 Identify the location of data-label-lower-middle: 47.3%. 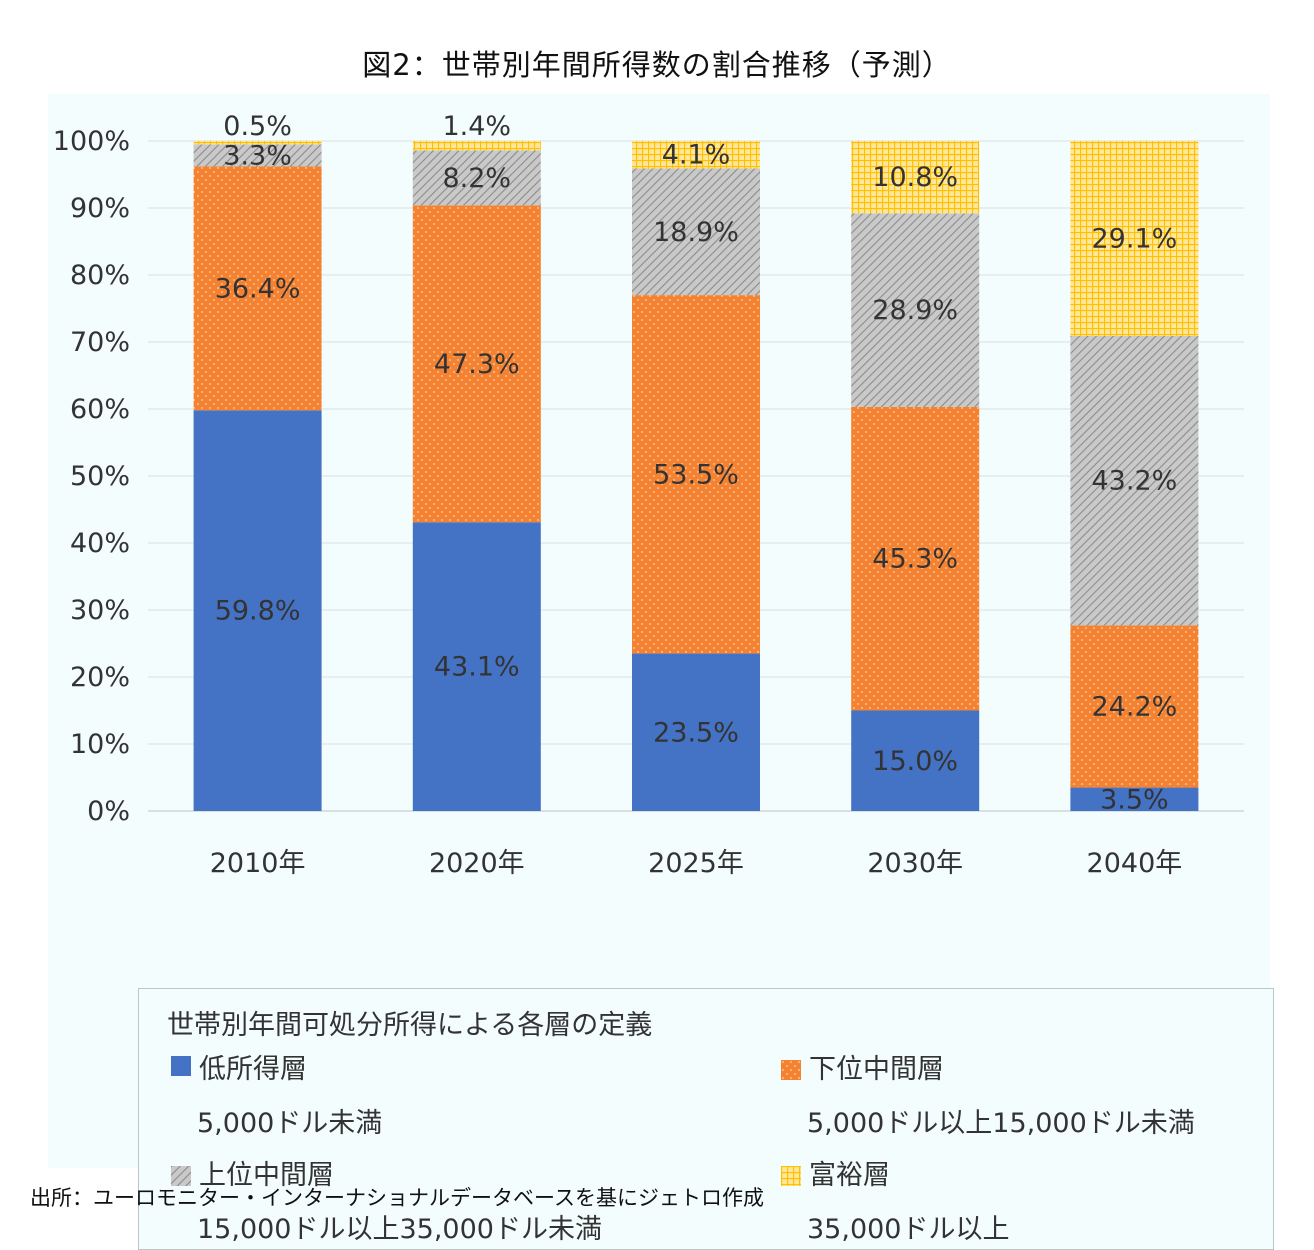
(477, 364).